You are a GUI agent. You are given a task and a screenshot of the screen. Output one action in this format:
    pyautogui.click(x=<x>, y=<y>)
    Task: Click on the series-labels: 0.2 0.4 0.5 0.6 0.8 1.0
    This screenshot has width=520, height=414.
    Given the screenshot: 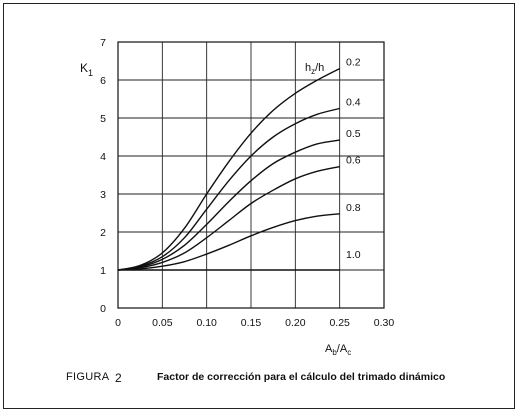 What is the action you would take?
    pyautogui.click(x=353, y=159)
    